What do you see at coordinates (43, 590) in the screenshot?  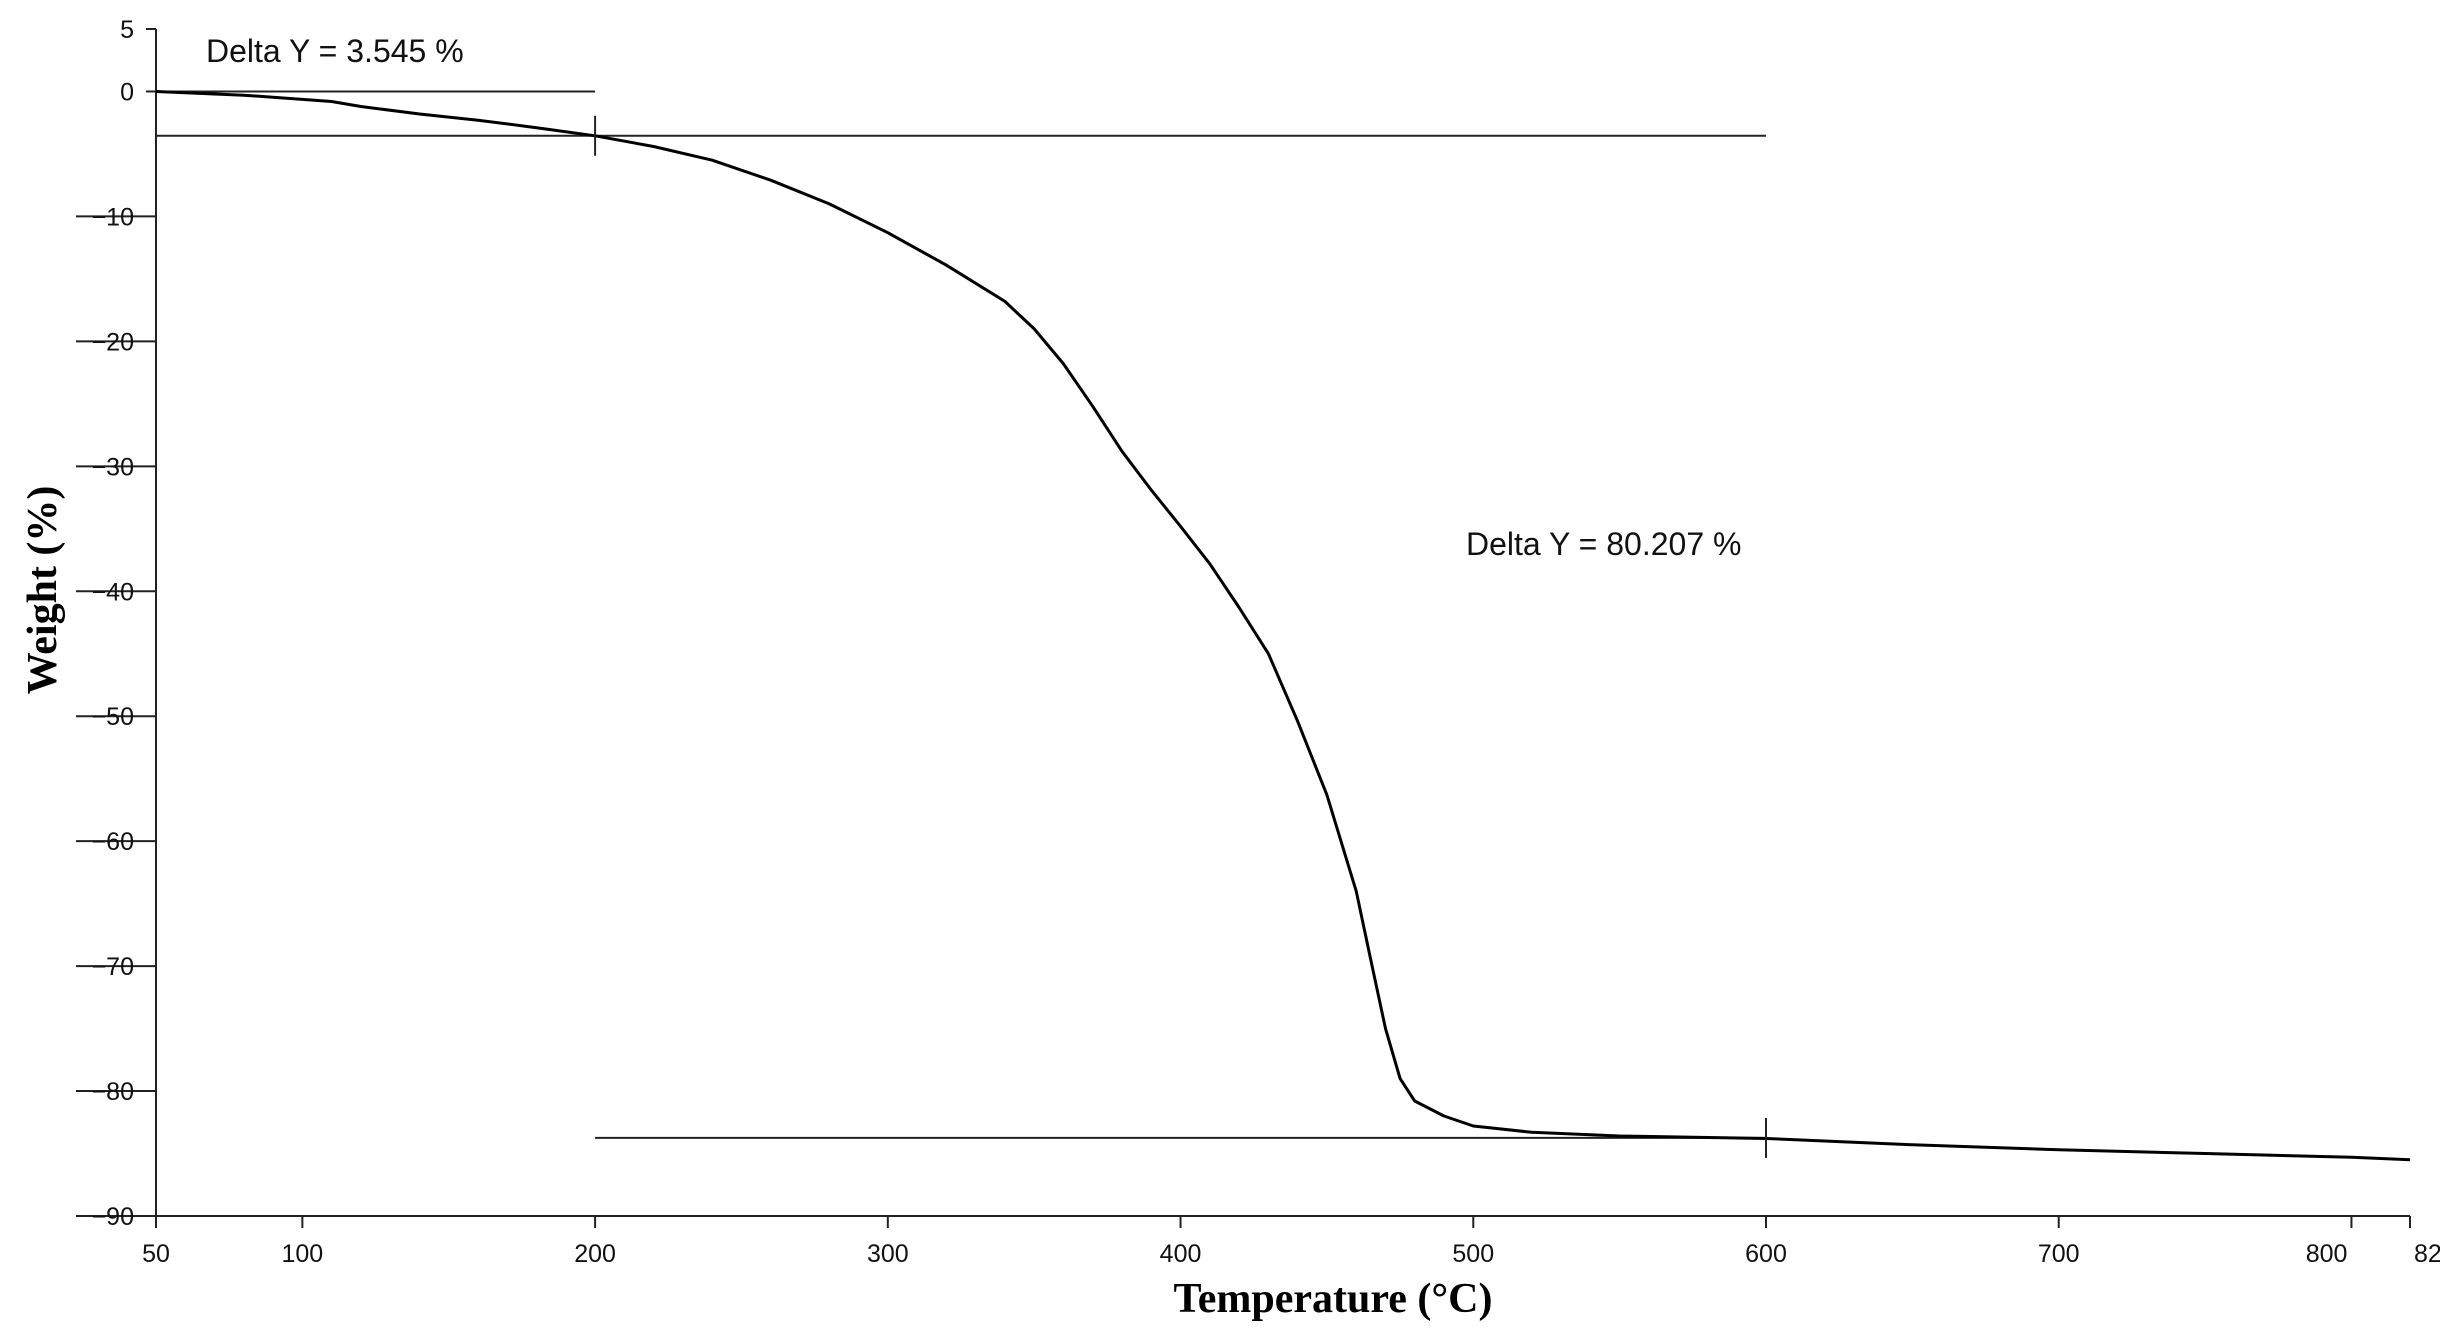 I see `y-axis-title: Weight (%)` at bounding box center [43, 590].